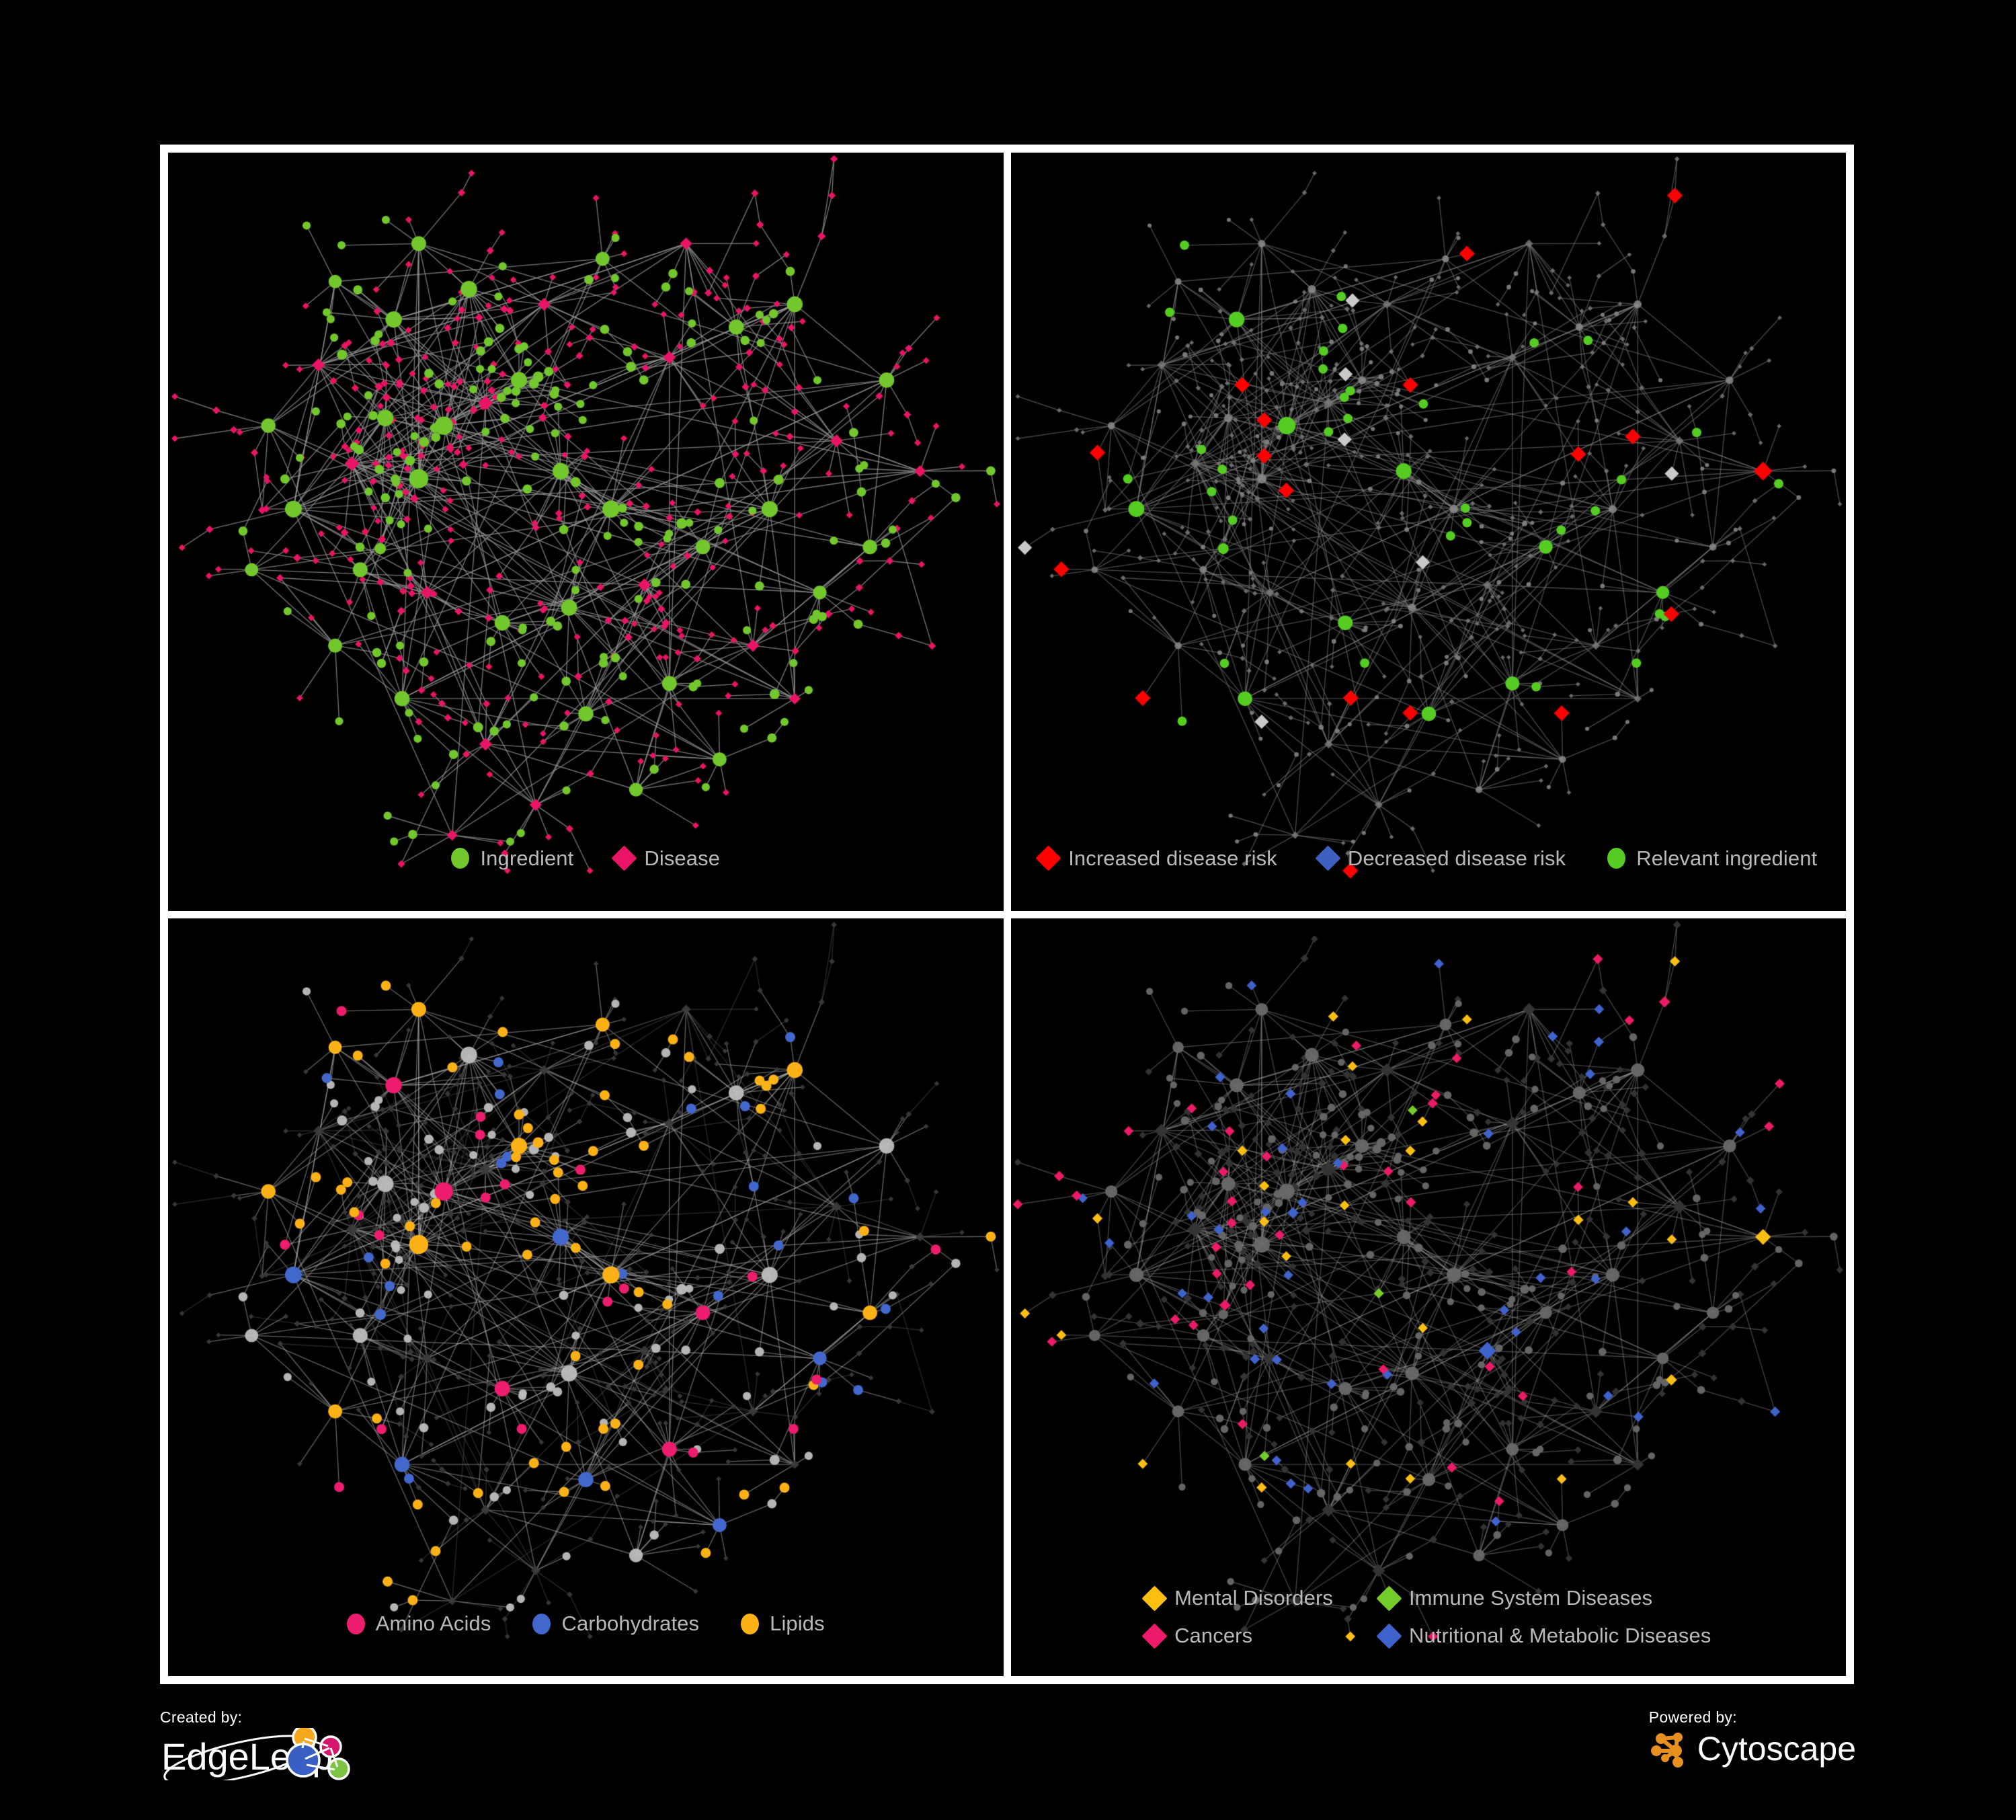 The width and height of the screenshot is (2016, 1820). I want to click on edgeleap-brand: Created by: EdgeLeap EdgeLeap, so click(257, 1744).